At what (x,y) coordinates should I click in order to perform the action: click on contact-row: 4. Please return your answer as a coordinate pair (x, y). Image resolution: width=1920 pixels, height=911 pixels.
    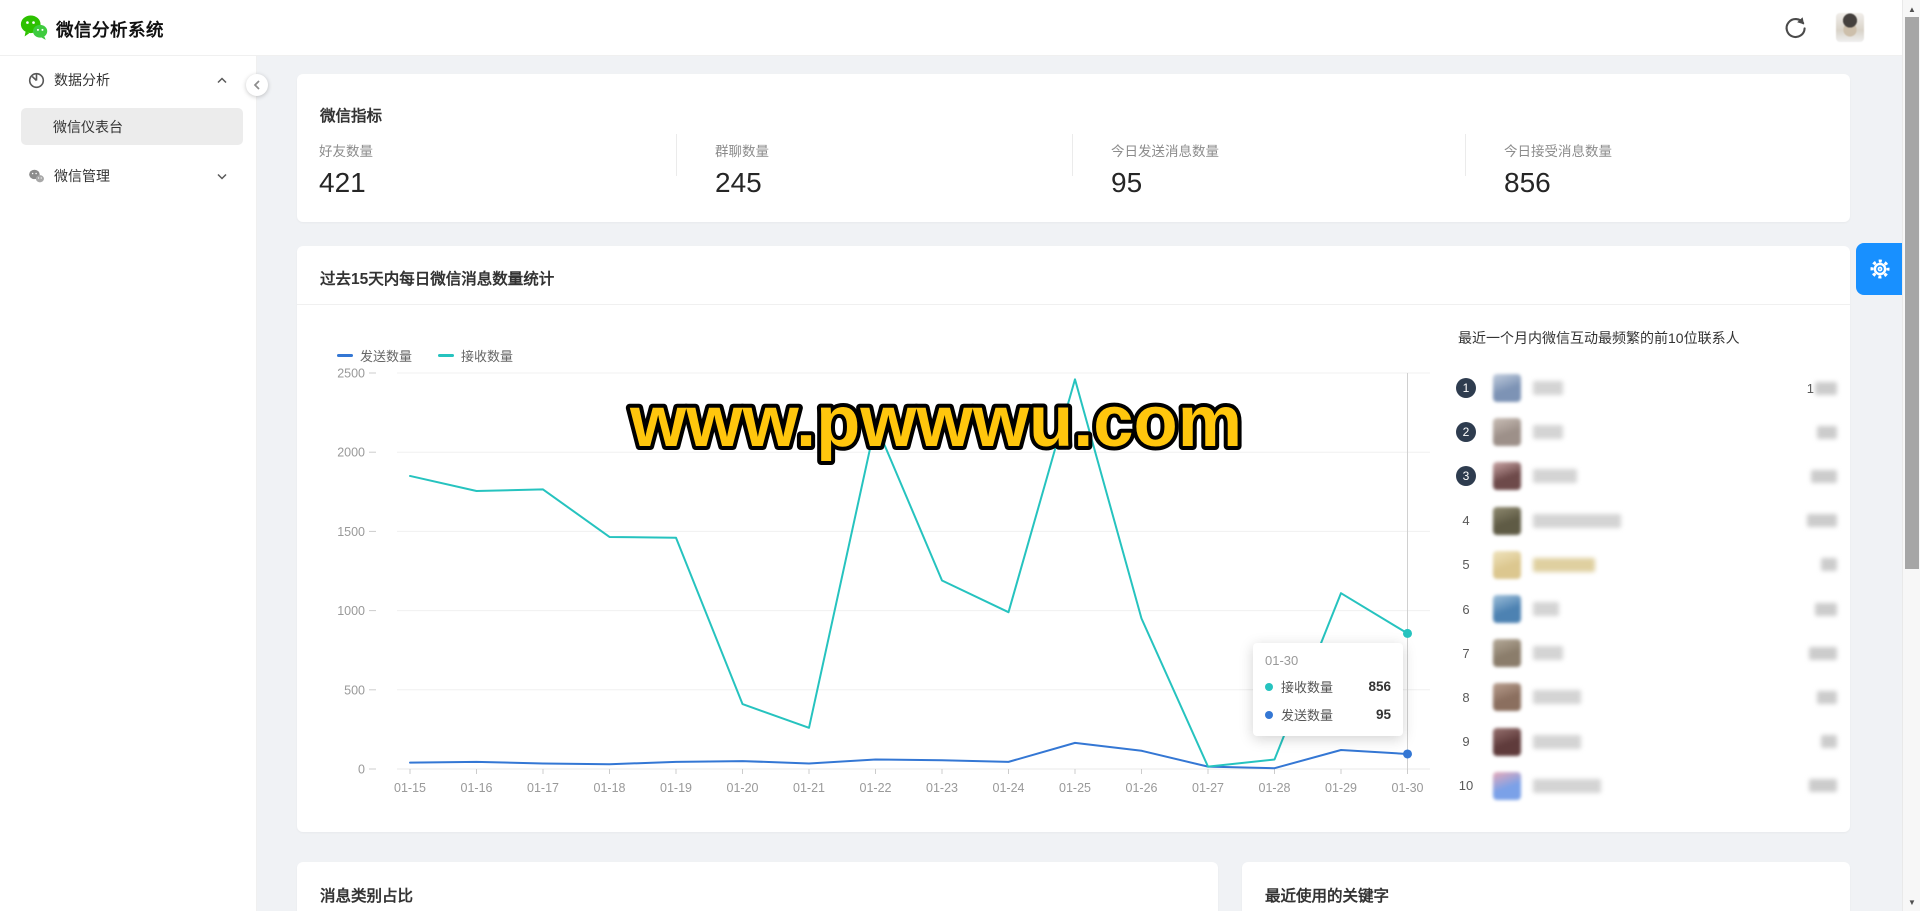
    Looking at the image, I should click on (1652, 521).